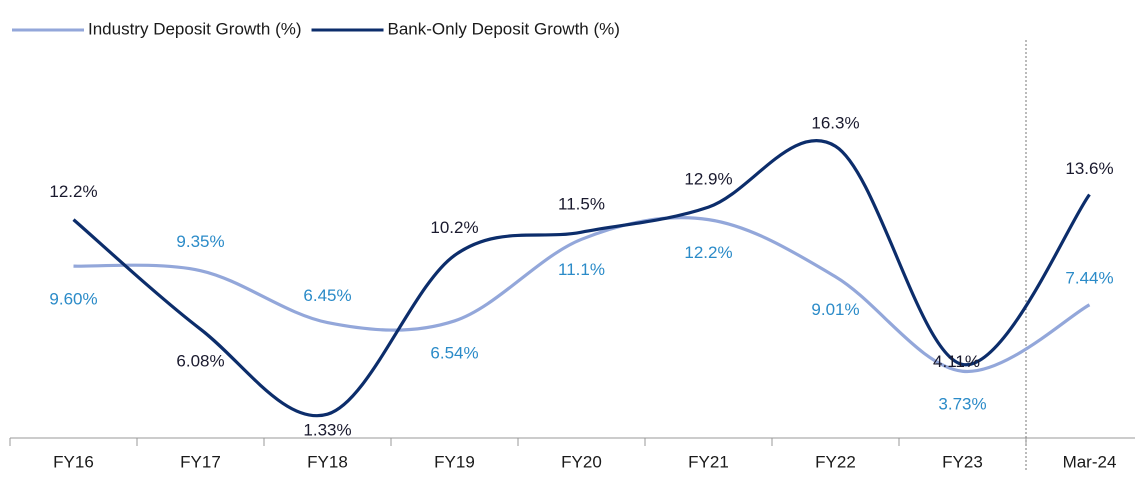  What do you see at coordinates (835, 123) in the screenshot?
I see `data-label: 16.3%` at bounding box center [835, 123].